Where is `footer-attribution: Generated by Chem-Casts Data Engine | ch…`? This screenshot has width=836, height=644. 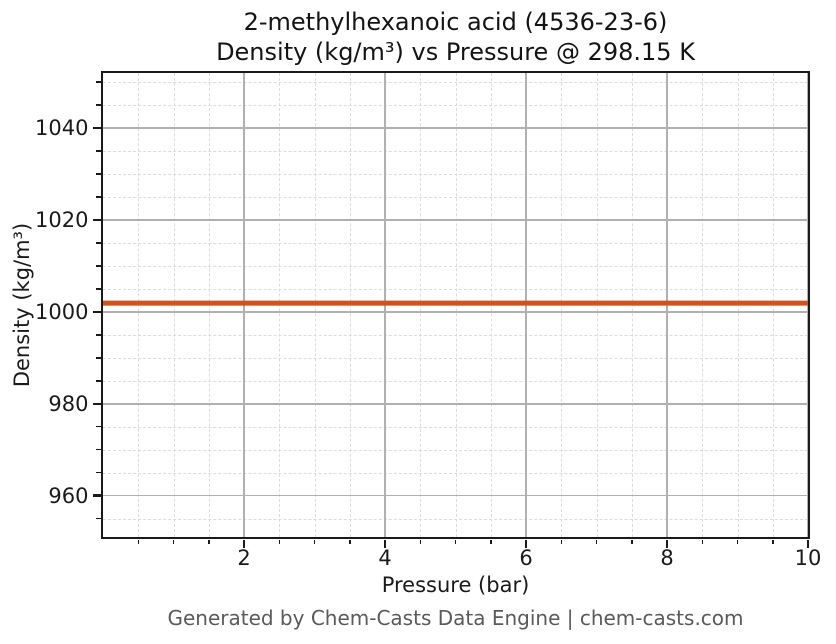
footer-attribution: Generated by Chem-Casts Data Engine | ch… is located at coordinates (455, 618).